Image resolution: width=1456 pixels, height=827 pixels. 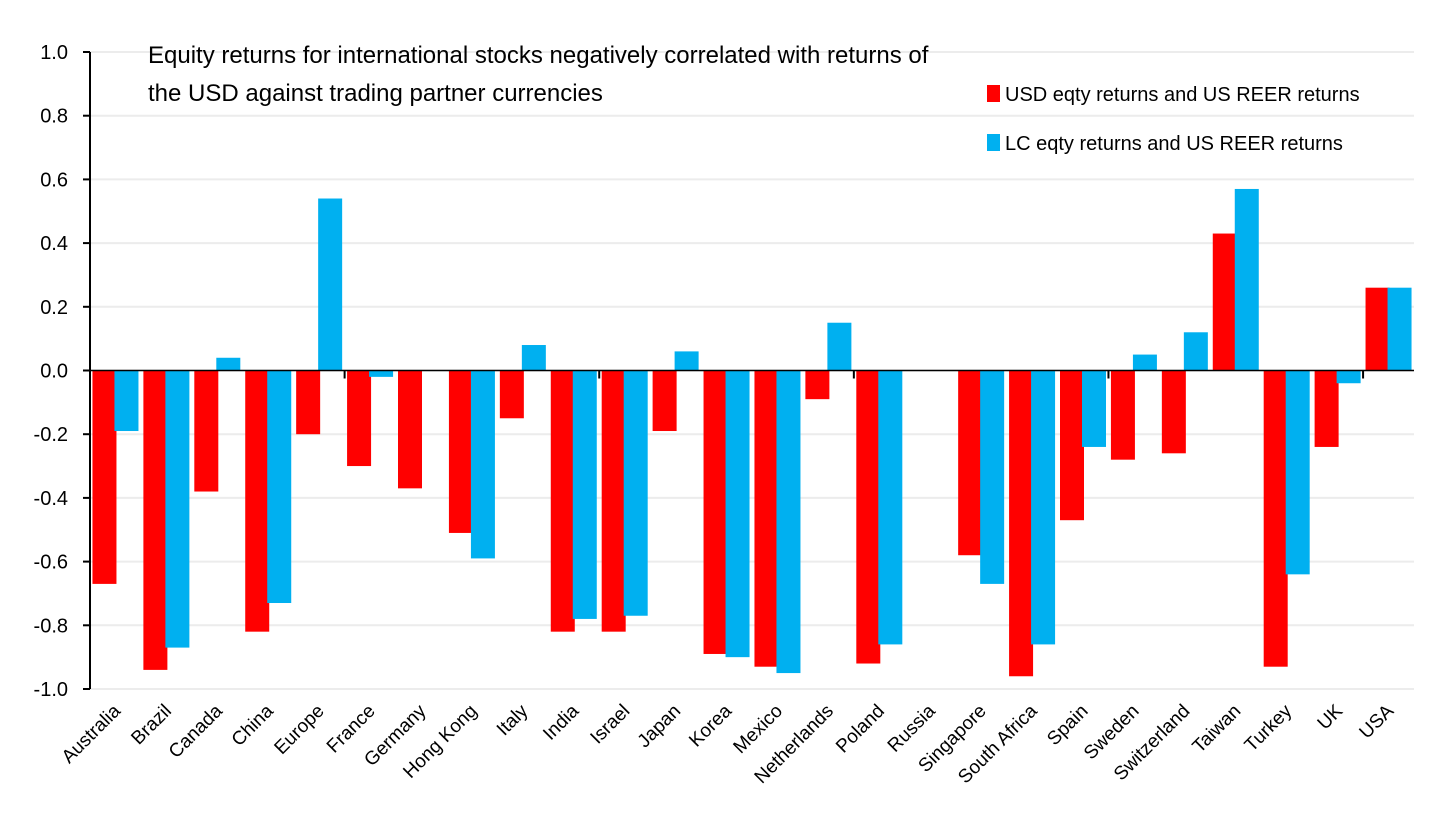 What do you see at coordinates (1399, 329) in the screenshot?
I see `bar-lc-usa` at bounding box center [1399, 329].